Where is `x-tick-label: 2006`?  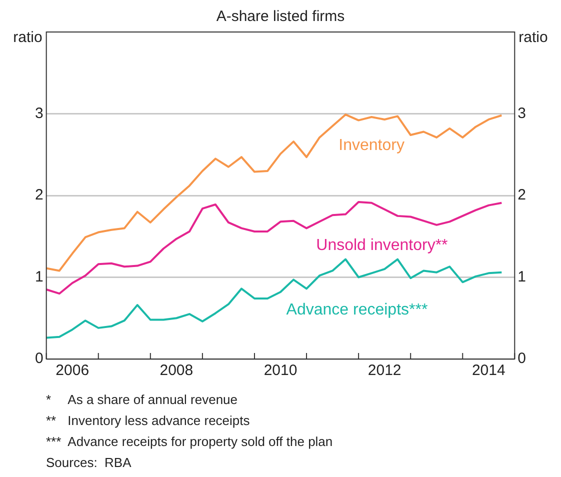
x-tick-label: 2006 is located at coordinates (73, 371).